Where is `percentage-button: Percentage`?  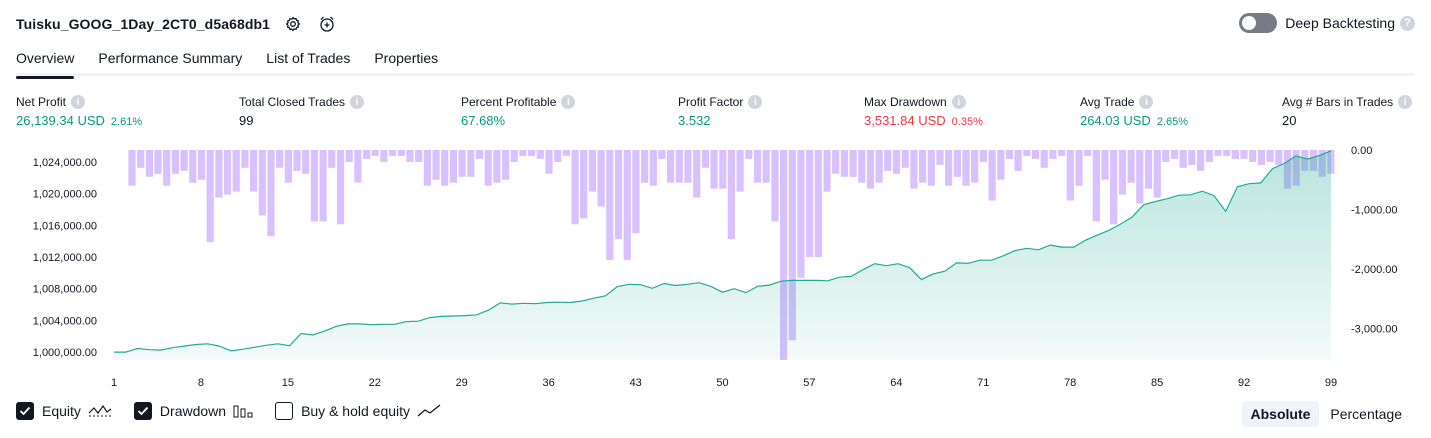 percentage-button: Percentage is located at coordinates (1366, 414).